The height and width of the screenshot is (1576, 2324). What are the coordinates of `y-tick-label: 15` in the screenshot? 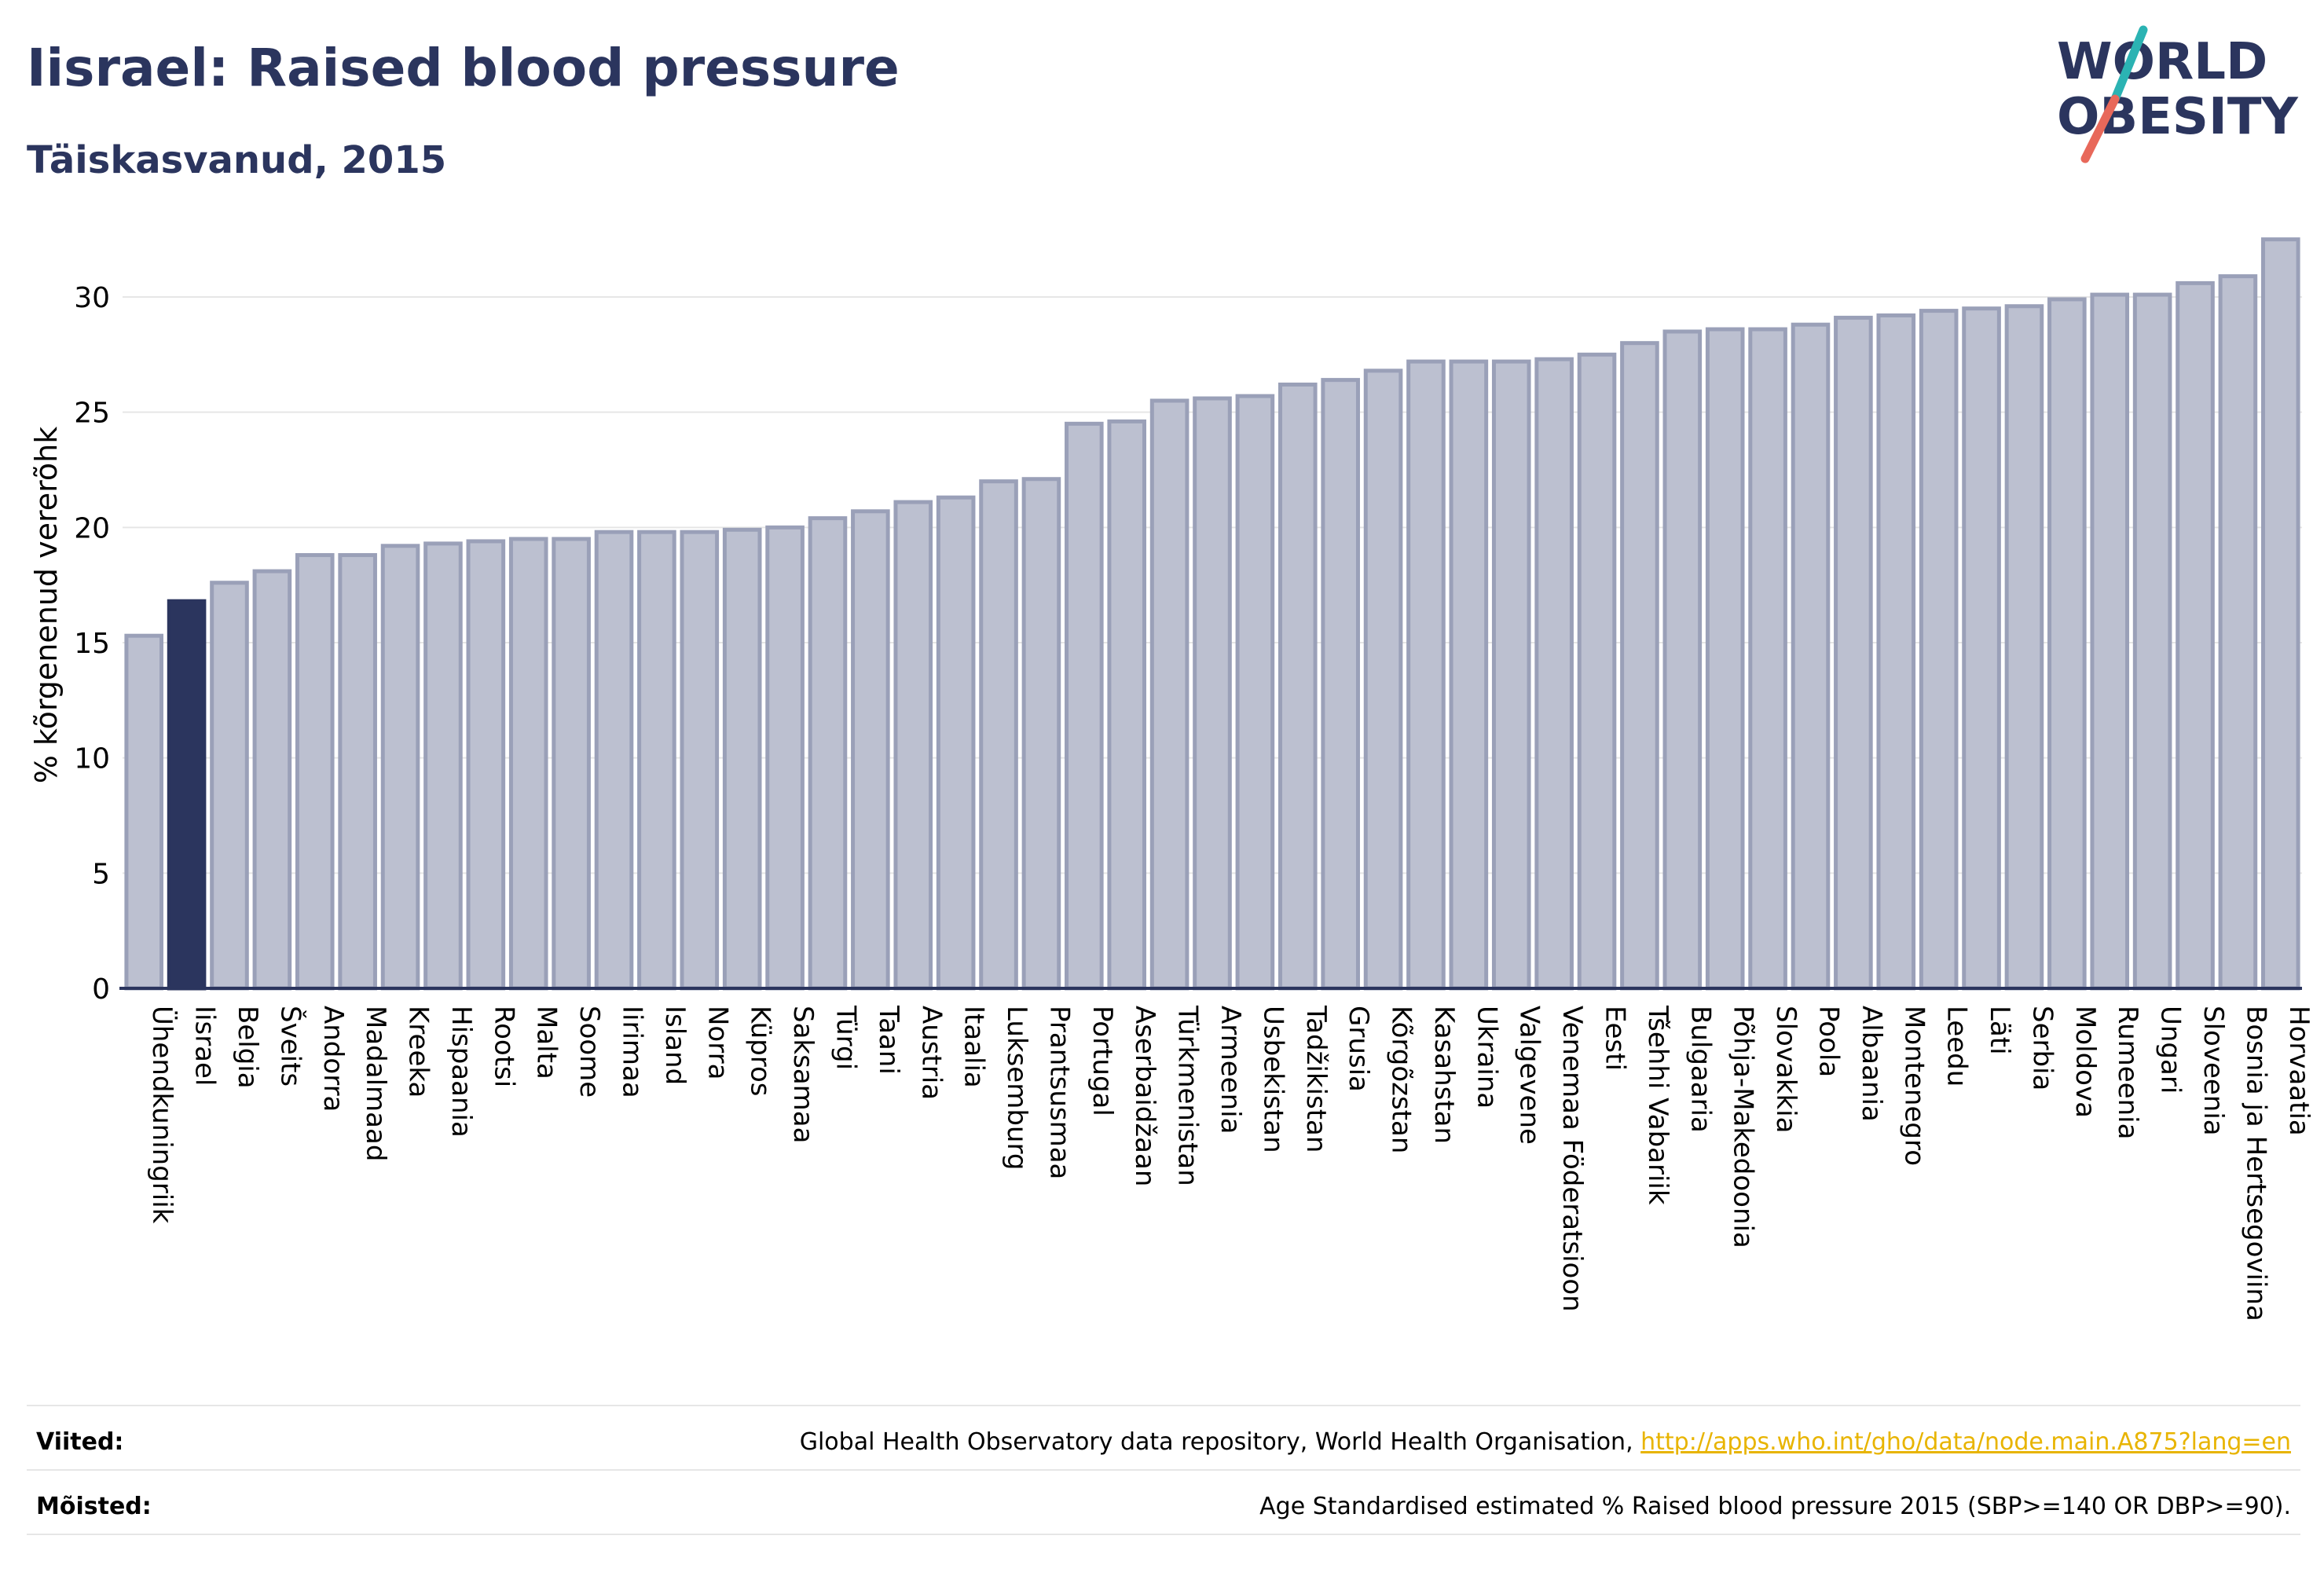 It's located at (92, 644).